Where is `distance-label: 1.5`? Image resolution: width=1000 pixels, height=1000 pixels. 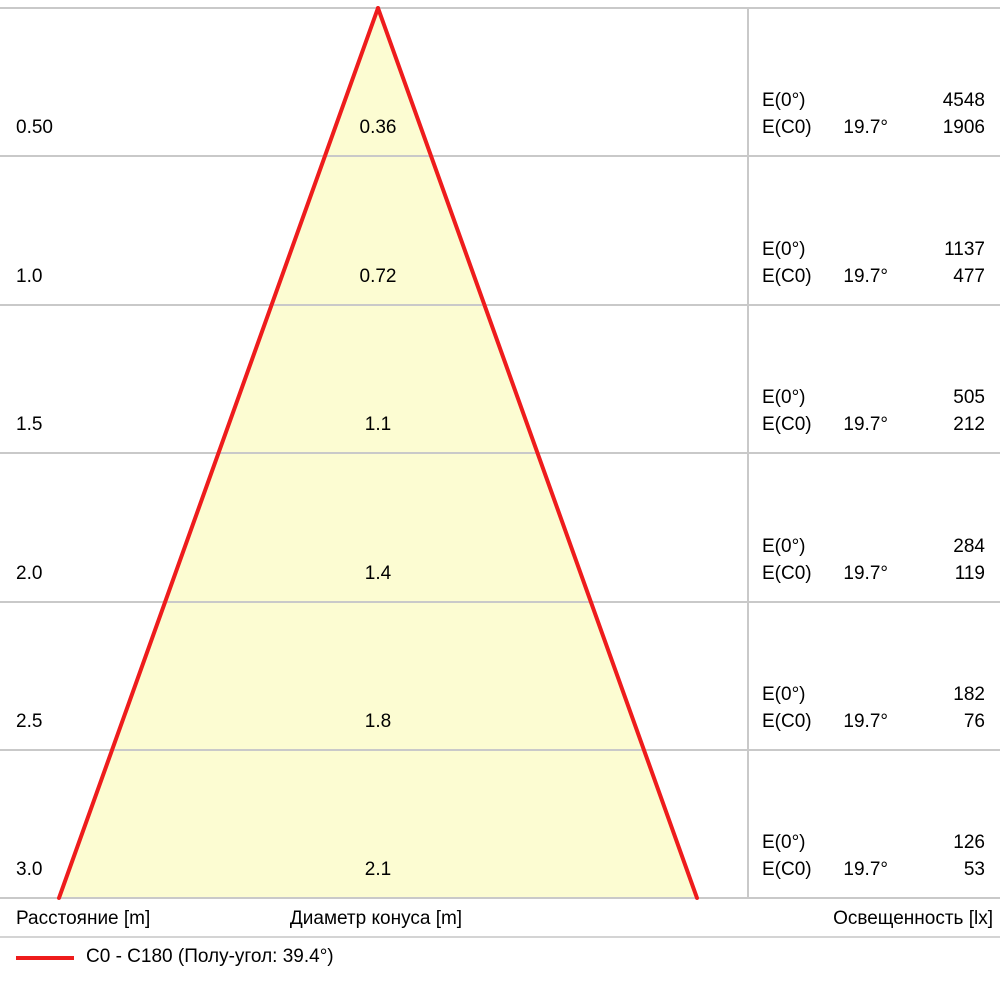
distance-label: 1.5 is located at coordinates (29, 424).